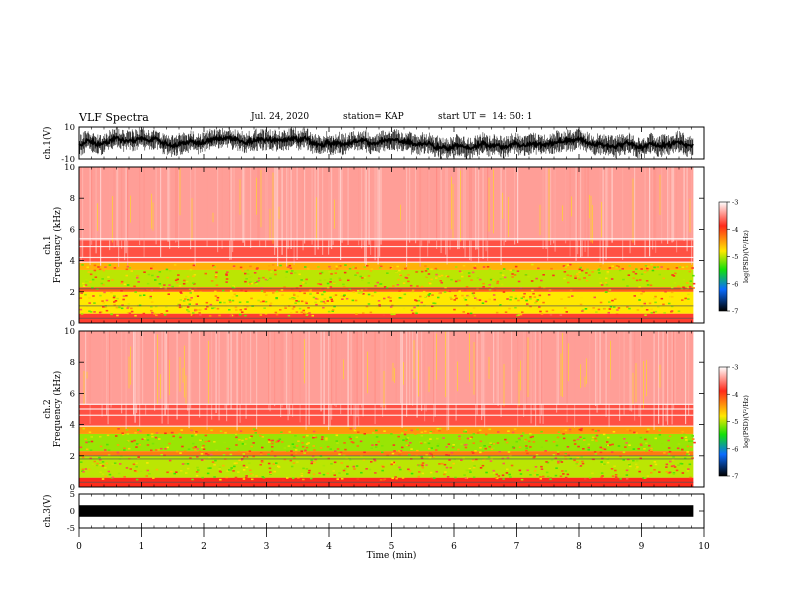 The image size is (792, 612). I want to click on xaxis-tick-label: 9, so click(642, 547).